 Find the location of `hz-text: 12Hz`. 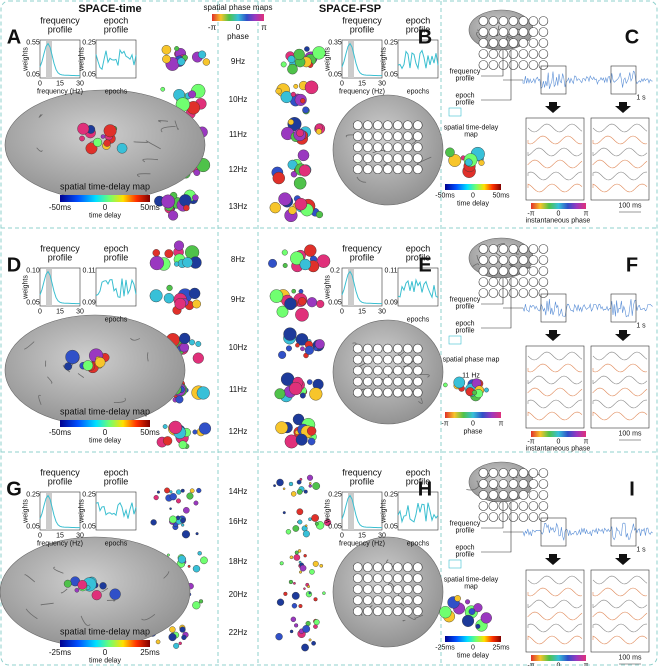

hz-text: 12Hz is located at coordinates (238, 431).